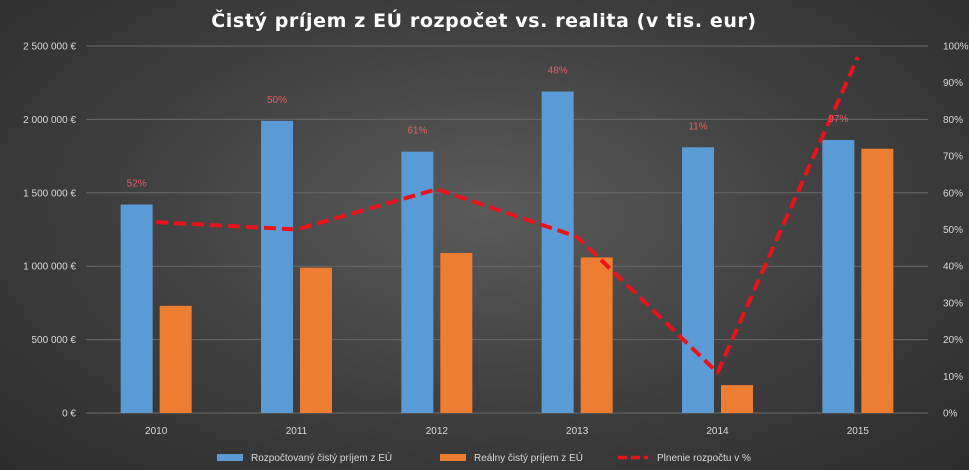 The image size is (969, 470). What do you see at coordinates (417, 131) in the screenshot?
I see `percent-data-label: 61%` at bounding box center [417, 131].